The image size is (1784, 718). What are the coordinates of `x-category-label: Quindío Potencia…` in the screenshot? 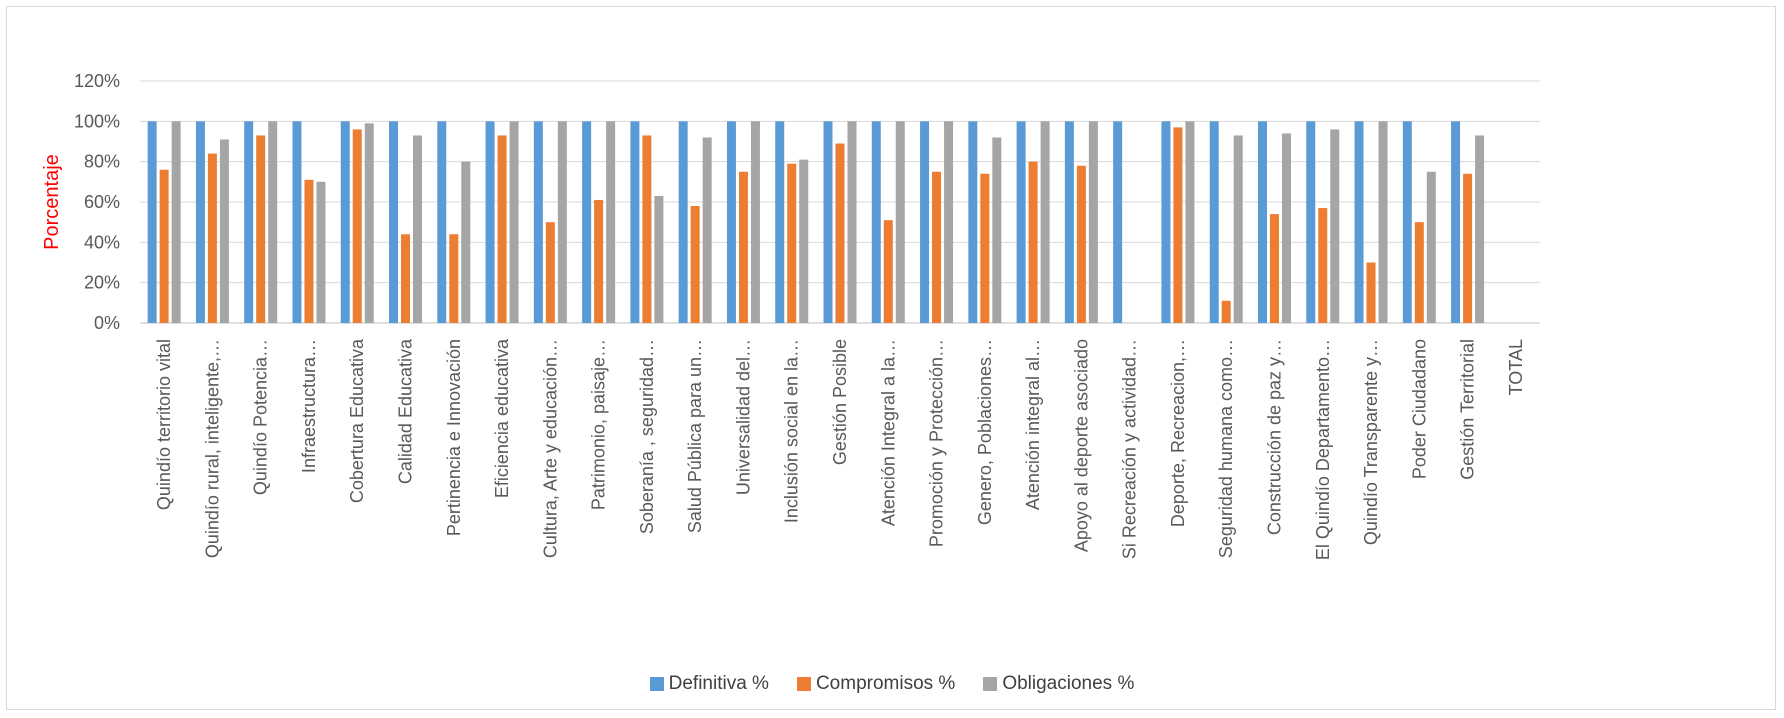 It's located at (261, 417).